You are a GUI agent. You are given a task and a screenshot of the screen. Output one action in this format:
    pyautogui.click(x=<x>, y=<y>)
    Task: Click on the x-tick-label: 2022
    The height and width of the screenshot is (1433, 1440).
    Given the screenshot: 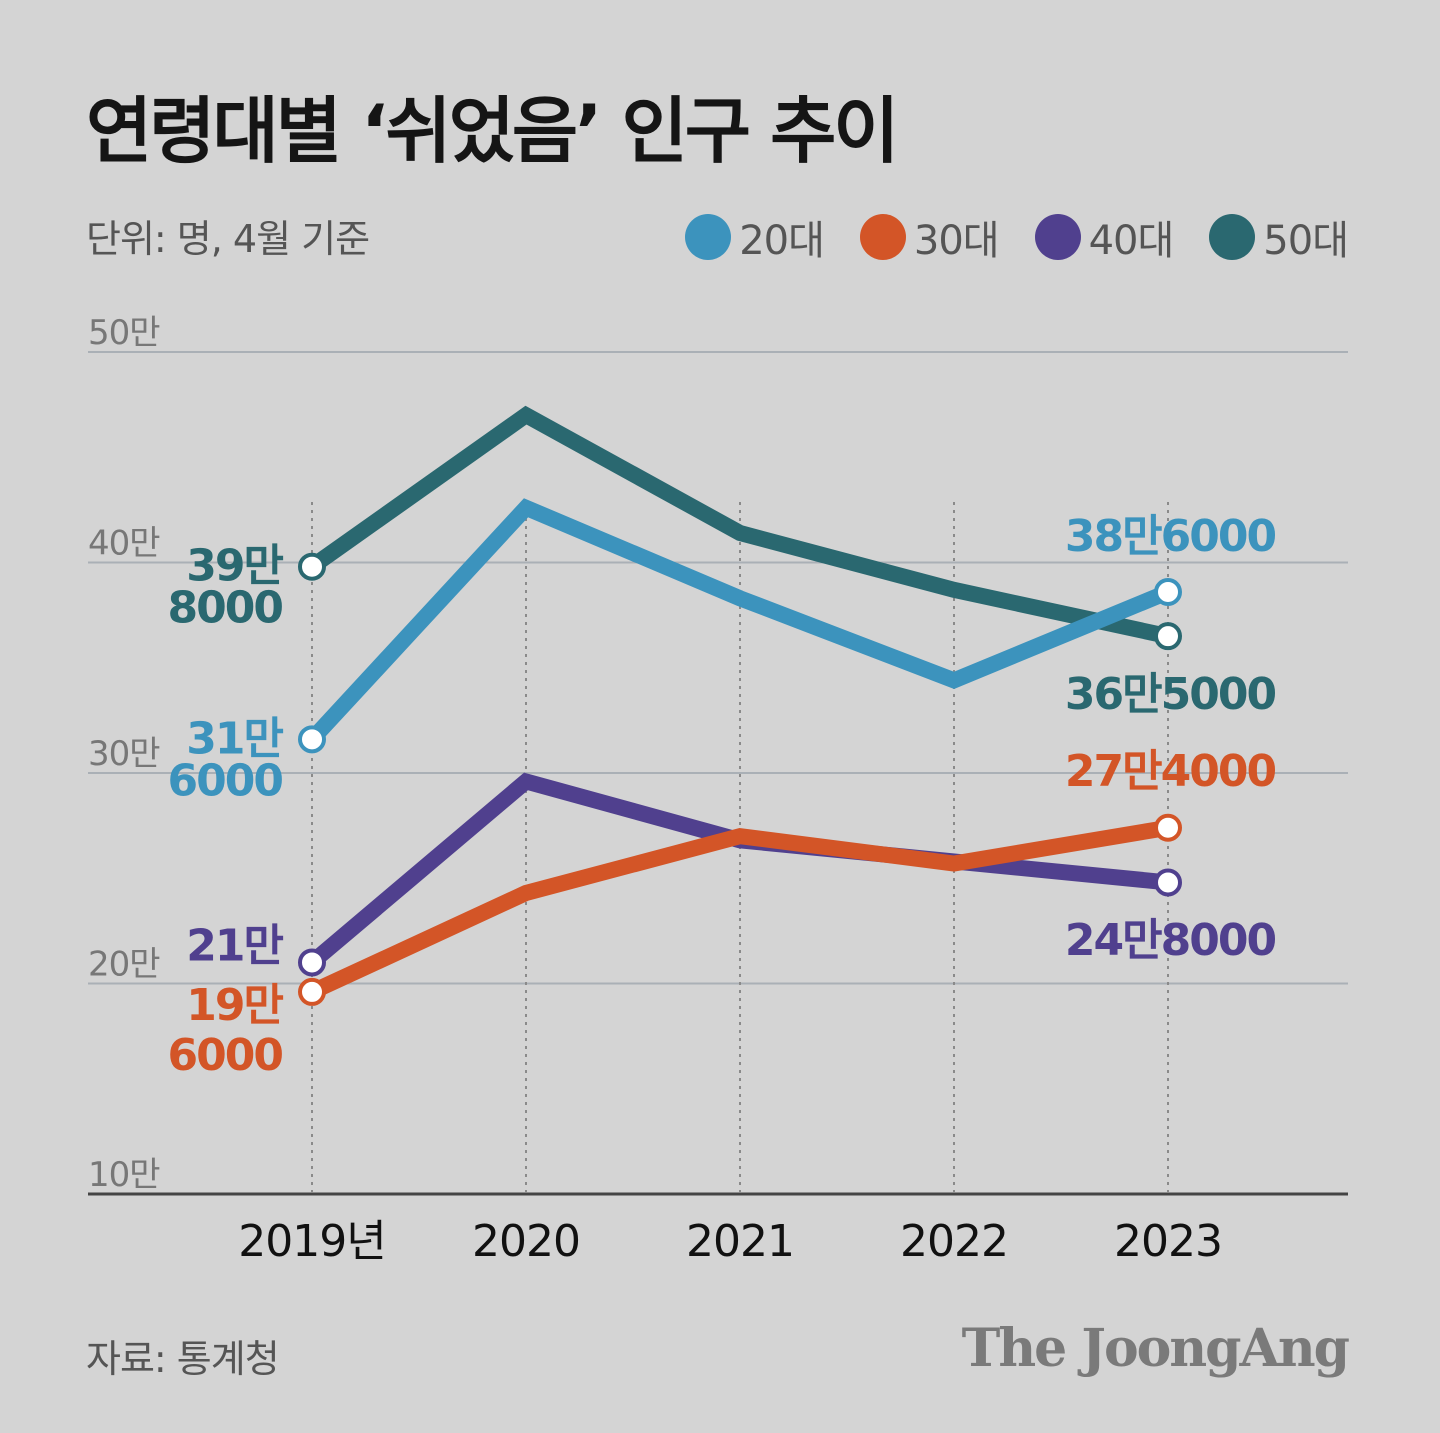 What is the action you would take?
    pyautogui.click(x=954, y=1241)
    